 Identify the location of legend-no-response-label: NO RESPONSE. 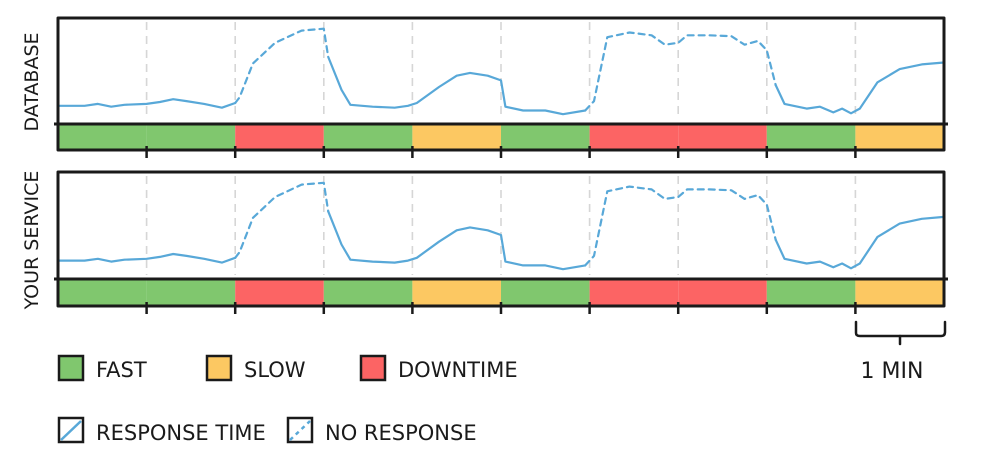
(401, 433).